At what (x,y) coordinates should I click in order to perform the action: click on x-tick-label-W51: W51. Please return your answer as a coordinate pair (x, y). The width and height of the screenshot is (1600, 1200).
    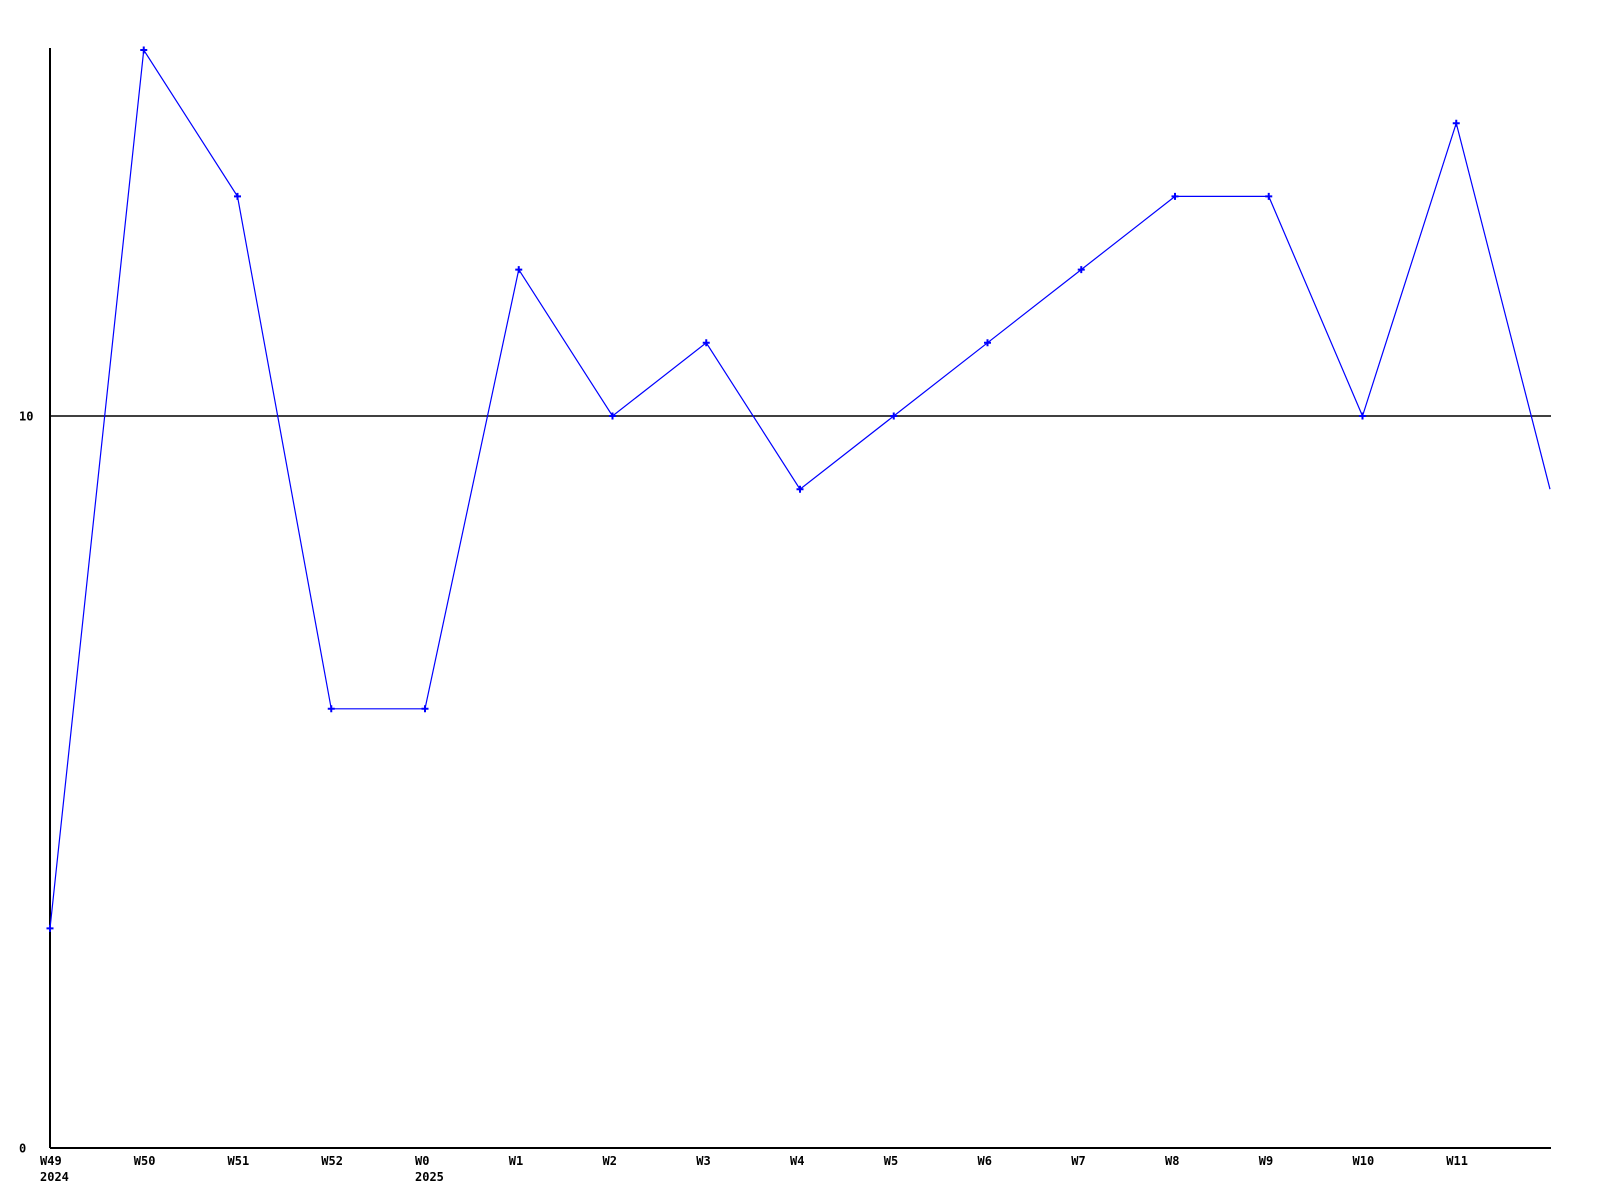
    Looking at the image, I should click on (239, 1161).